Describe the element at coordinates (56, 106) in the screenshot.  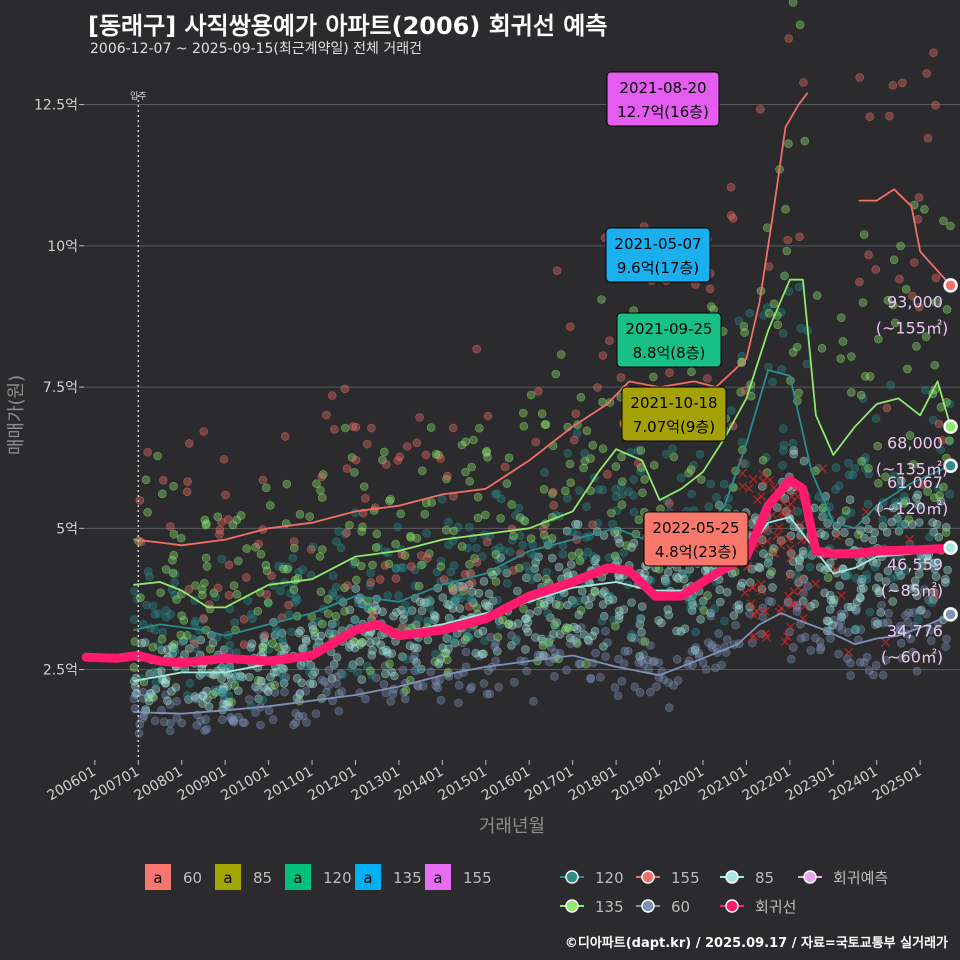
I see `y-tick-label: 12.5억` at that location.